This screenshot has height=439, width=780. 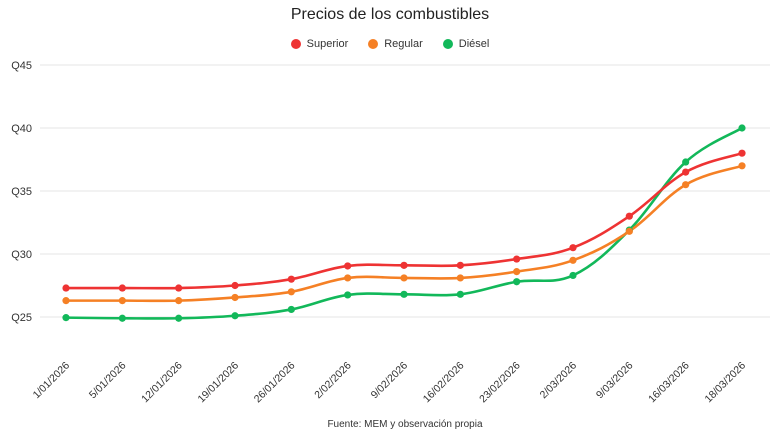 I want to click on source-caption: Fuente: MEM y observación propia, so click(x=405, y=424).